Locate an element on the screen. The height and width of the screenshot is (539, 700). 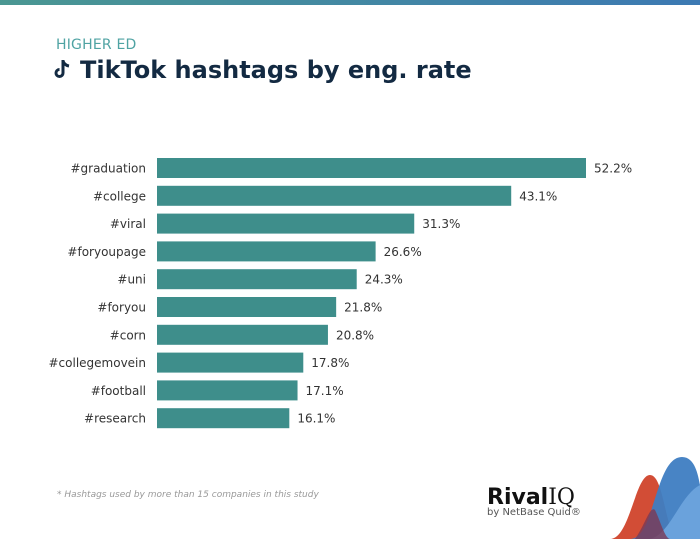
data-label: 17.1% is located at coordinates (325, 391).